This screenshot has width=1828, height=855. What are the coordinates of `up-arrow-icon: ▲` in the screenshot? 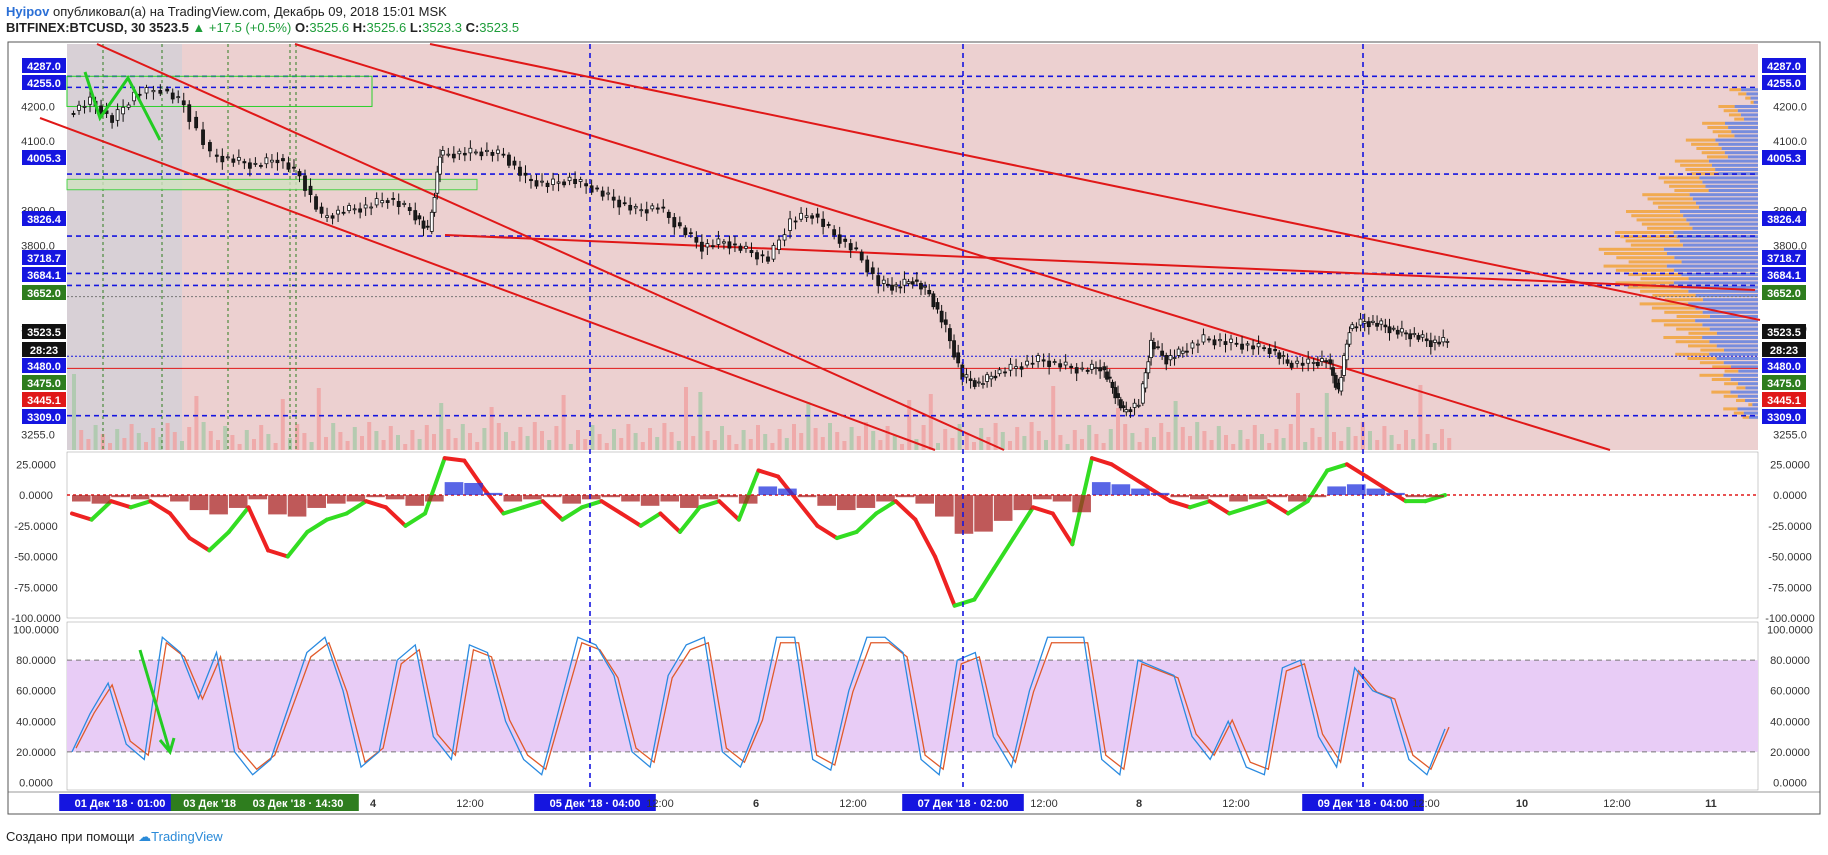 It's located at (199, 27).